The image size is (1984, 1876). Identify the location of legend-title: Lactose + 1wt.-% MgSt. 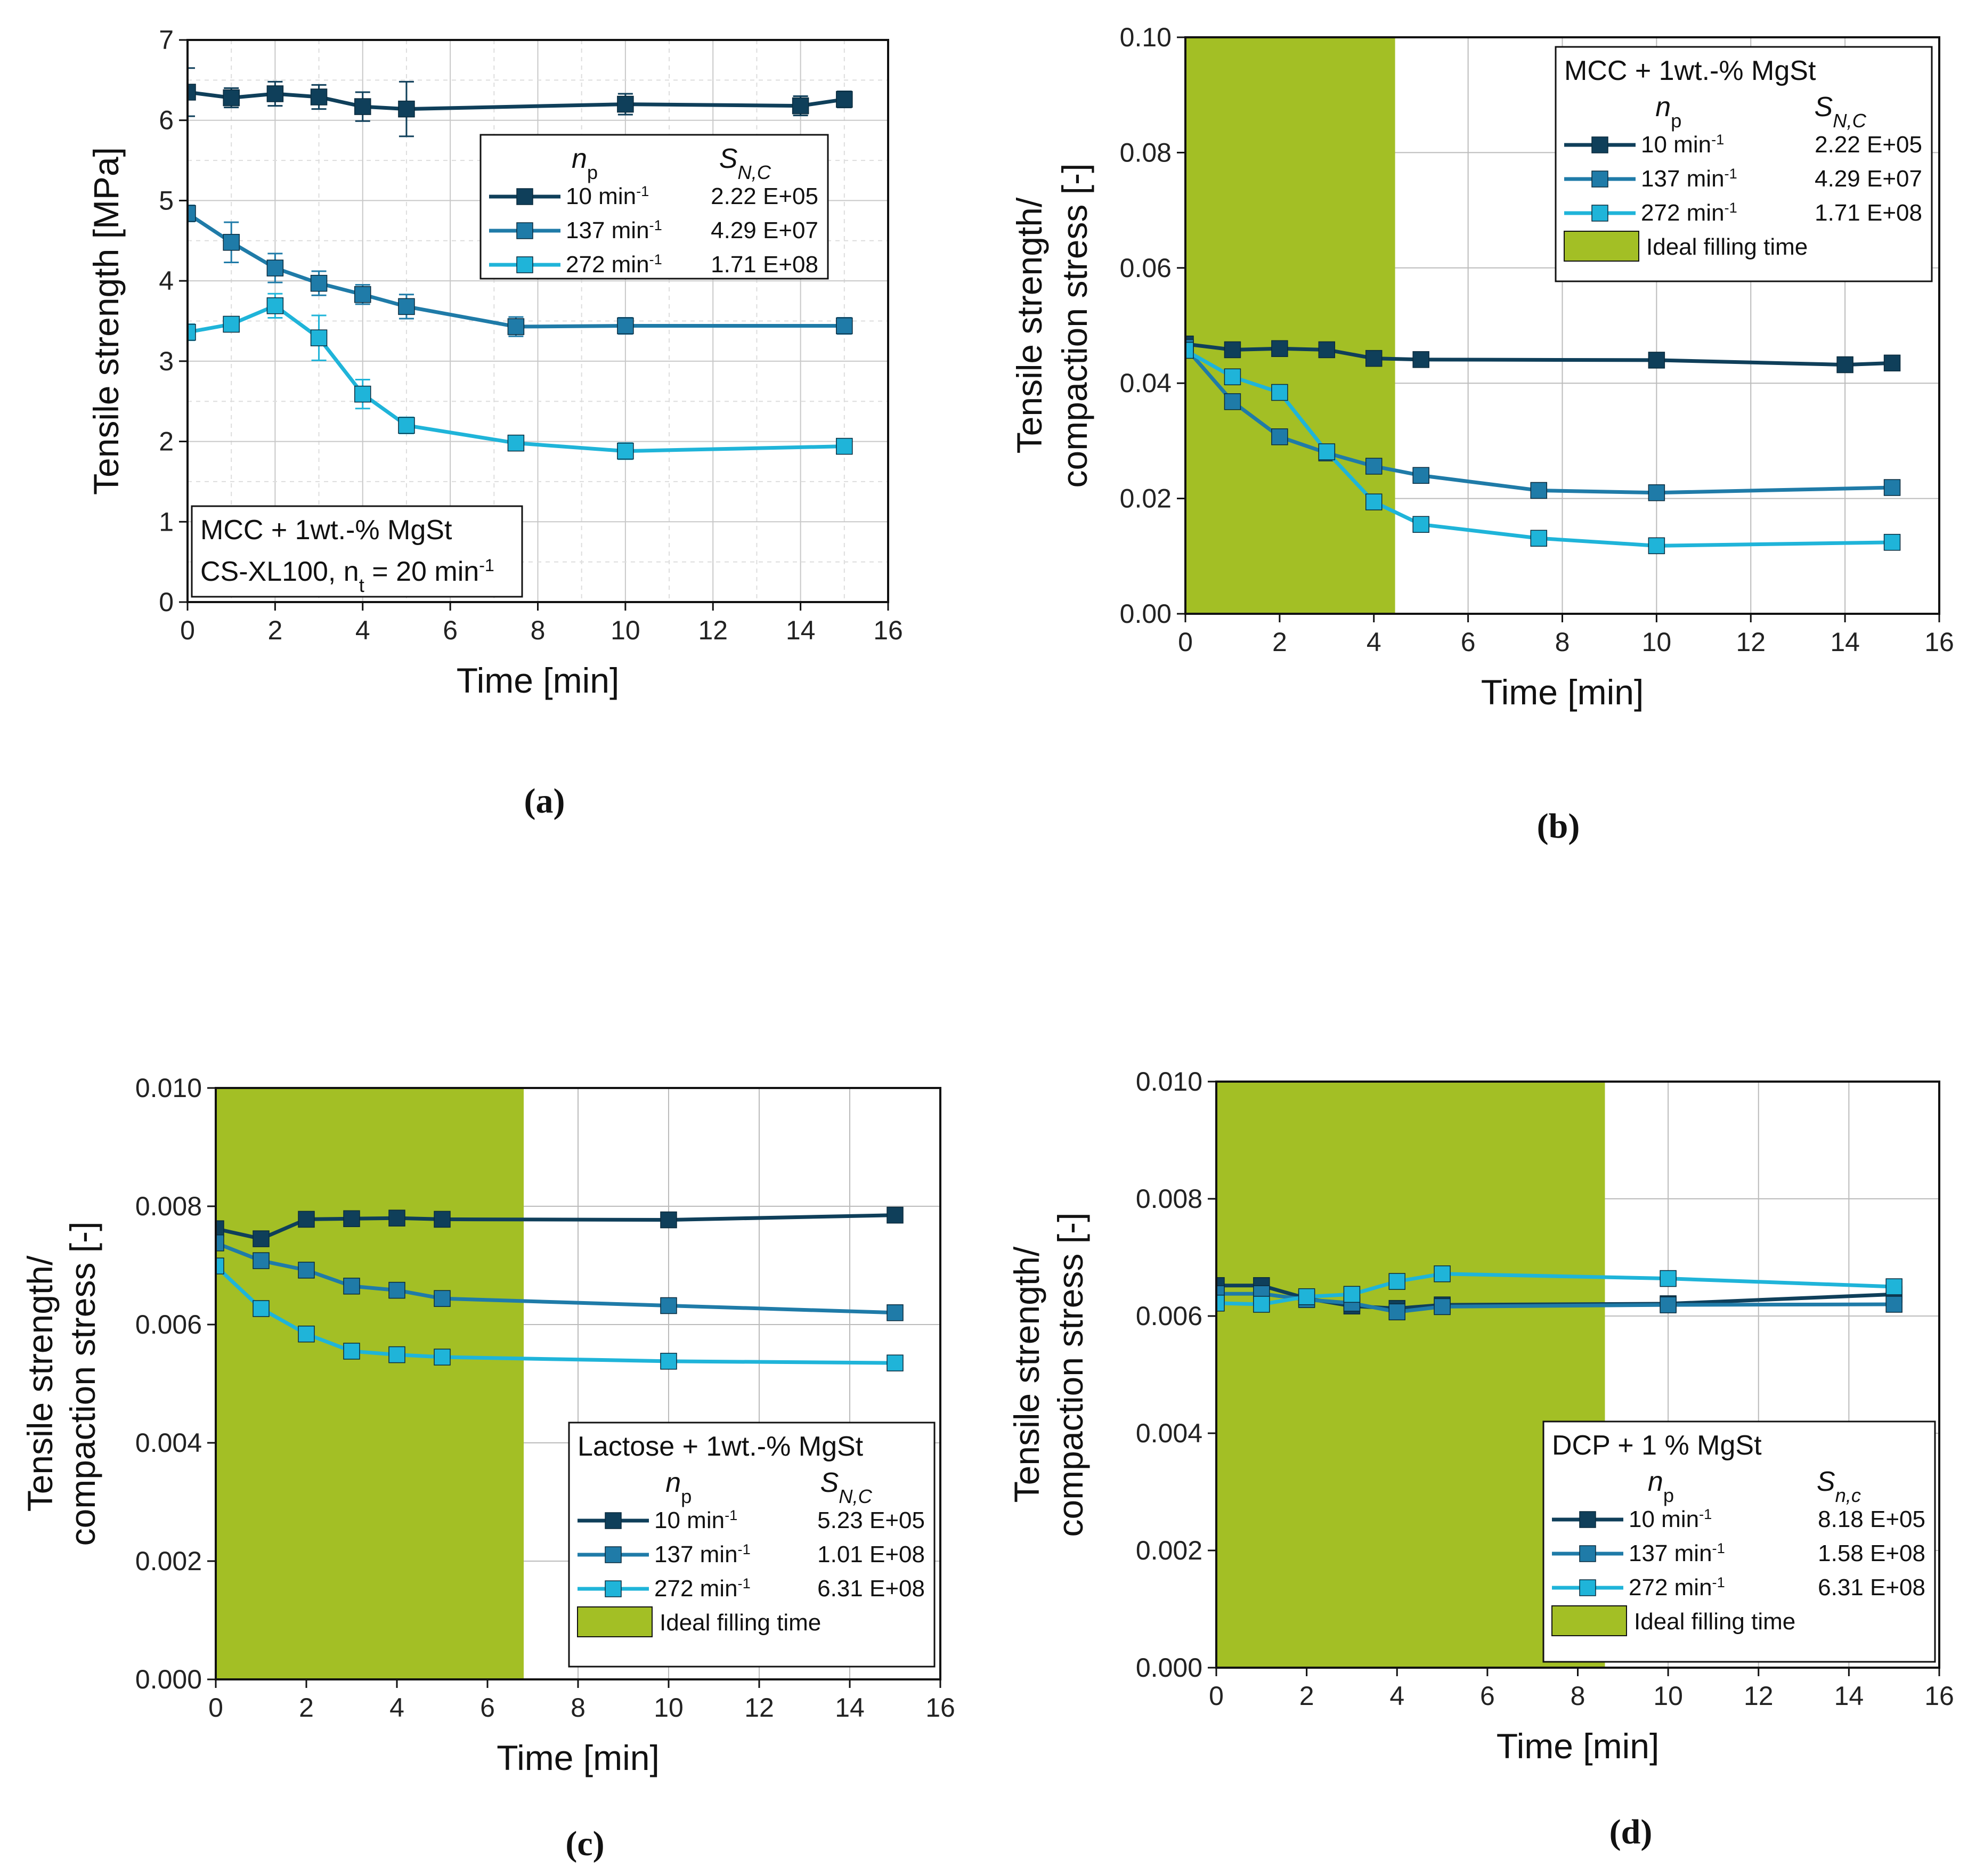
(721, 1446).